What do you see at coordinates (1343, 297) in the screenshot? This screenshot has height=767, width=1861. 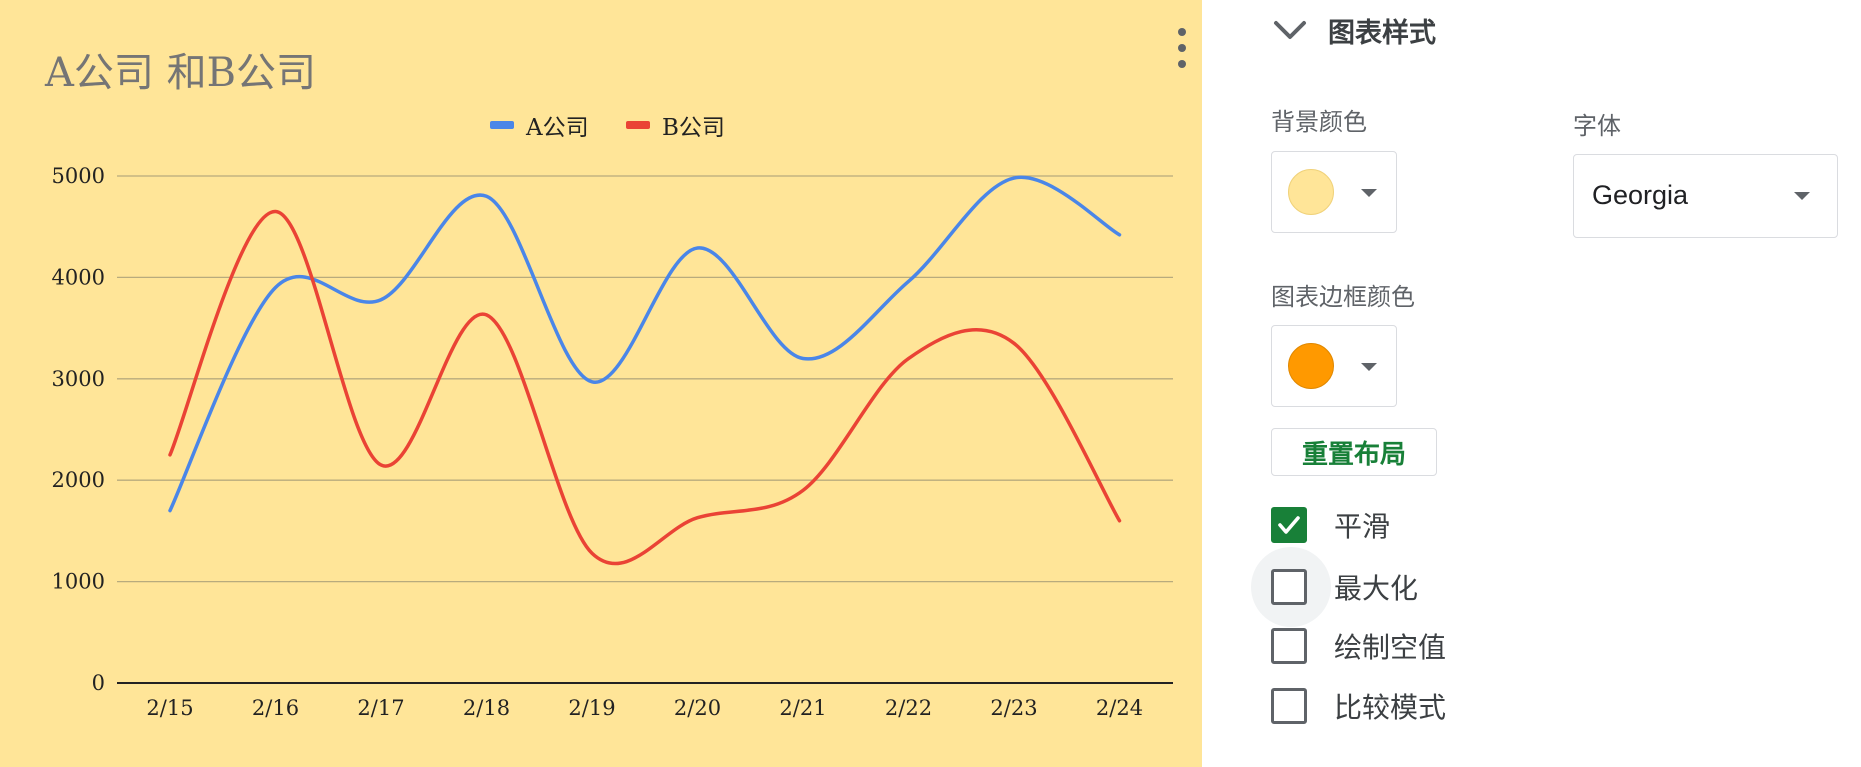 I see `border-color-label: 图表边框颜色` at bounding box center [1343, 297].